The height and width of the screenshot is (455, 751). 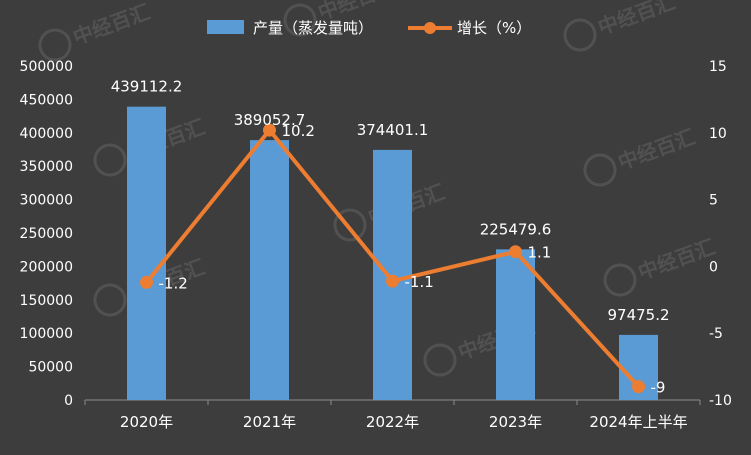 I want to click on legend-line-marker, so click(x=430, y=28).